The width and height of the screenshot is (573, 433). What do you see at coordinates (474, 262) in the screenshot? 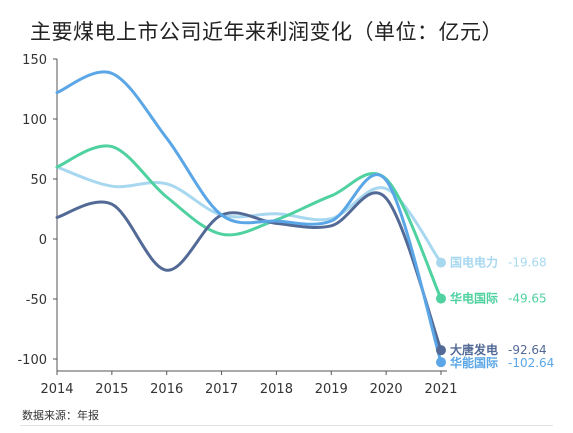
I see `series-name-label: 国电电力` at bounding box center [474, 262].